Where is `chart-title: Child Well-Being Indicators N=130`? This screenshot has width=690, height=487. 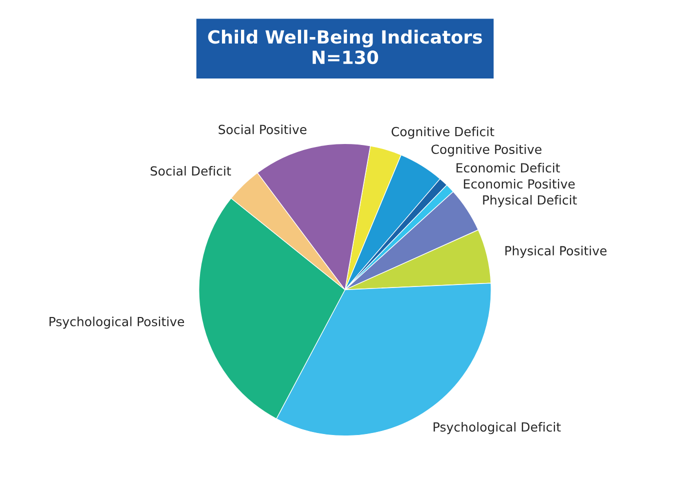 chart-title: Child Well-Being Indicators N=130 is located at coordinates (345, 47).